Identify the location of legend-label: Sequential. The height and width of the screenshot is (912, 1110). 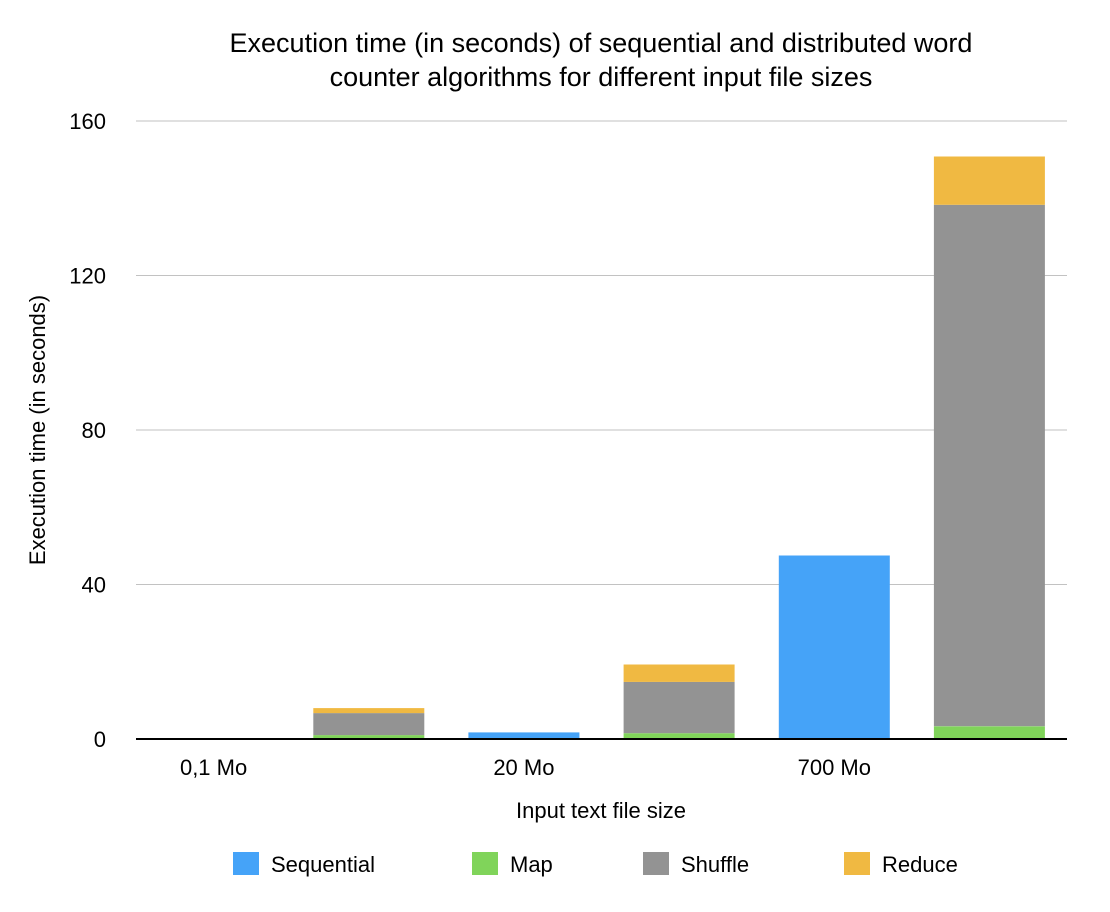
(323, 864).